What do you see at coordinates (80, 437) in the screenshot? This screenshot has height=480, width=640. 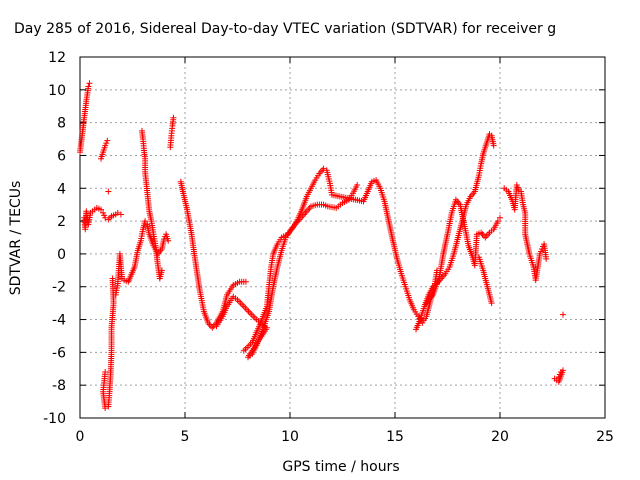 I see `x-tick-label: 0` at bounding box center [80, 437].